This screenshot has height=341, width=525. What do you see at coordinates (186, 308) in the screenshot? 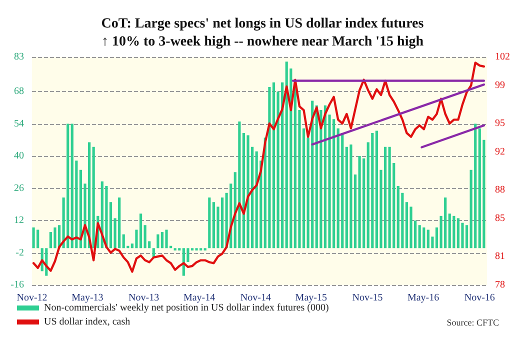
I see `legend-label: Non-commercials' weekly net position in US dollar index futures (000)` at bounding box center [186, 308].